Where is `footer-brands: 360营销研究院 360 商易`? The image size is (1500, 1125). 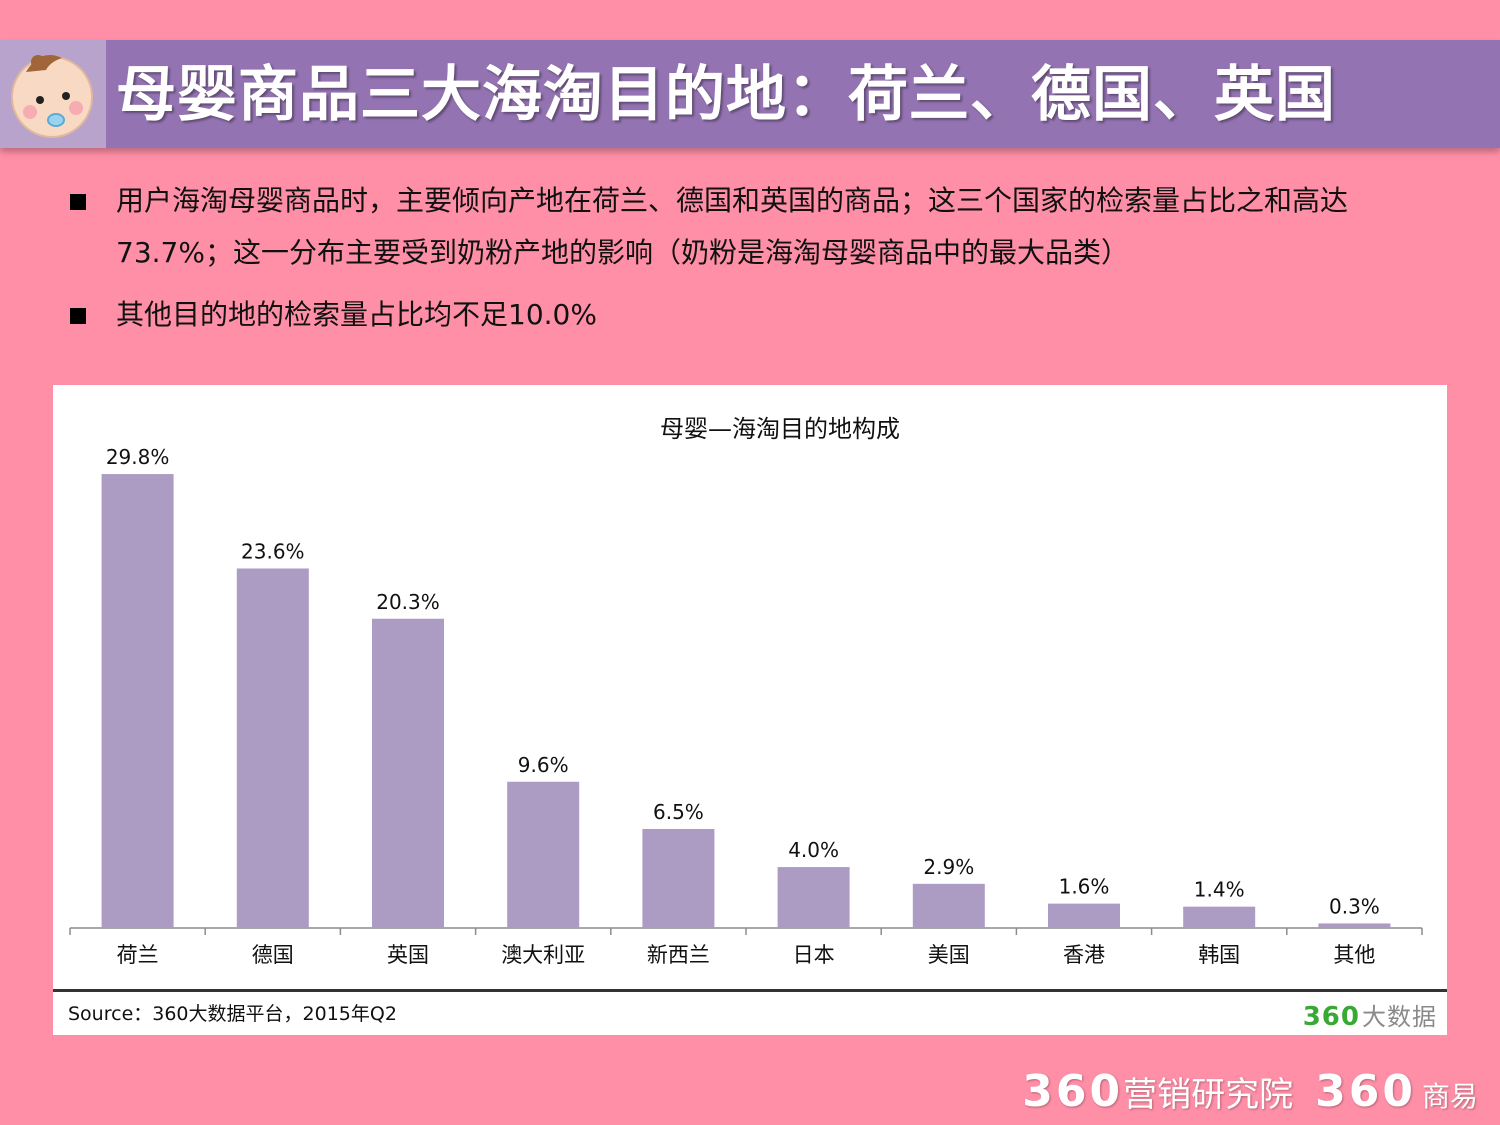 footer-brands: 360营销研究院 360 商易 is located at coordinates (1250, 1094).